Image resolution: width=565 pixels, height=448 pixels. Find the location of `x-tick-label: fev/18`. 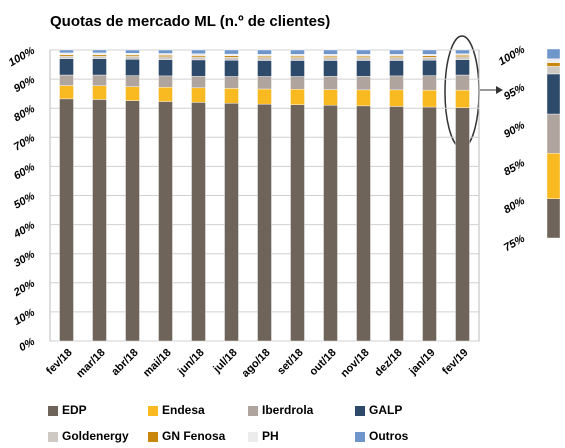

x-tick-label: fev/18 is located at coordinates (59, 362).